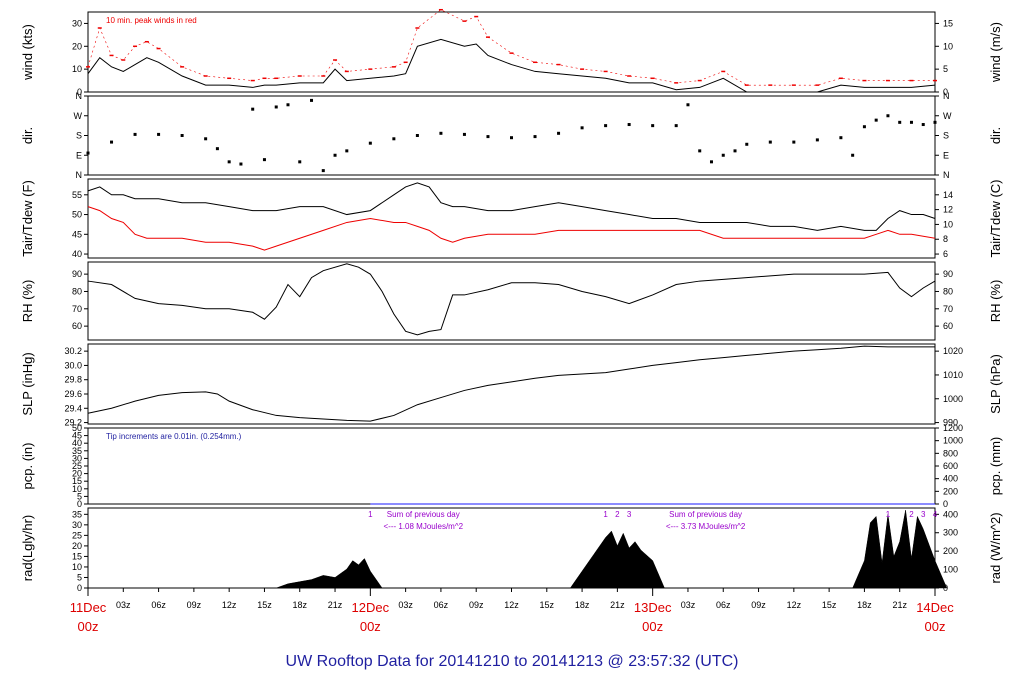 This screenshot has height=700, width=1024. Describe the element at coordinates (953, 428) in the screenshot. I see `y-tick-label-right: 1200` at that location.